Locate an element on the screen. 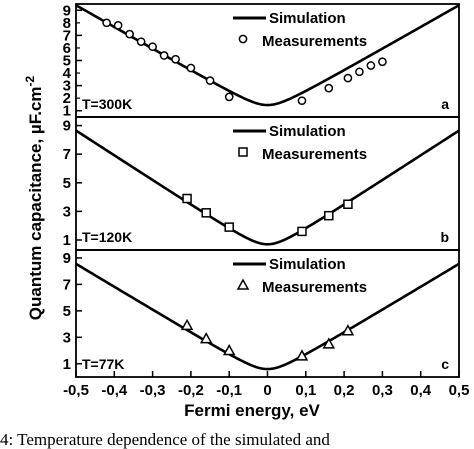 The image size is (474, 449). x-tick-label: -0,2 is located at coordinates (191, 390).